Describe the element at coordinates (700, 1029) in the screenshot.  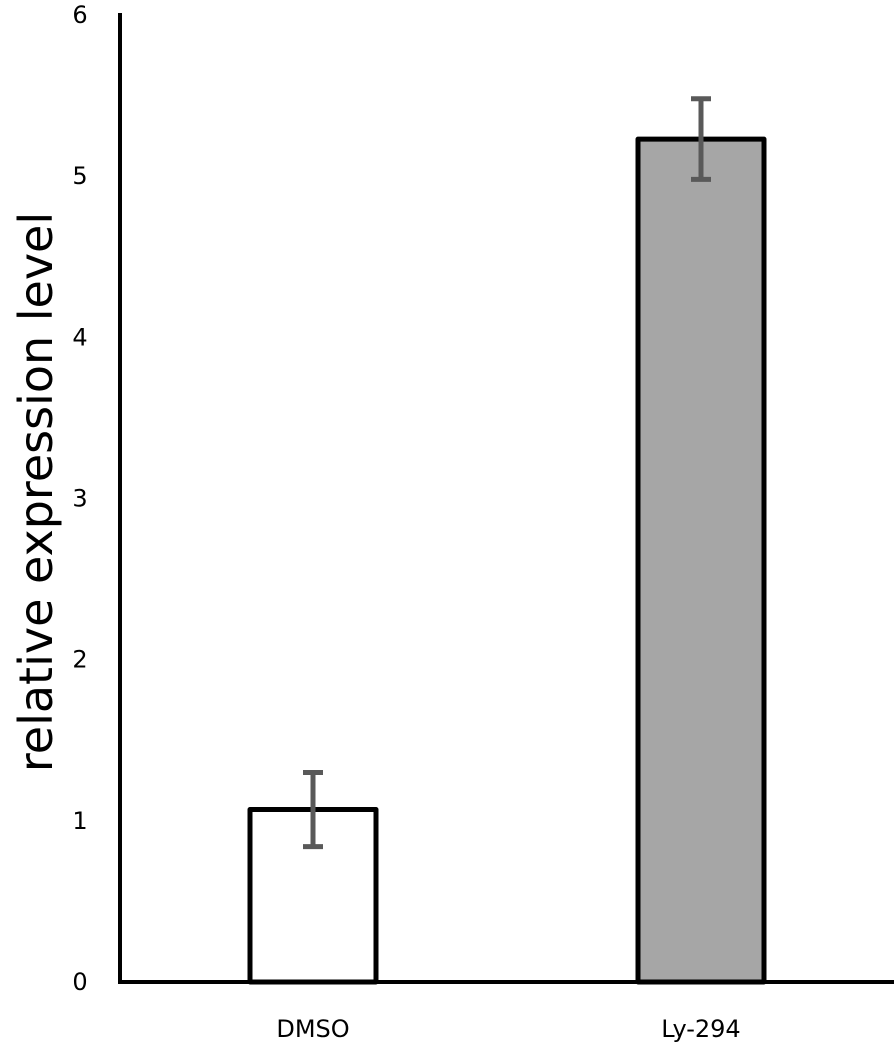
I see `x-tick-label: Ly-294` at that location.